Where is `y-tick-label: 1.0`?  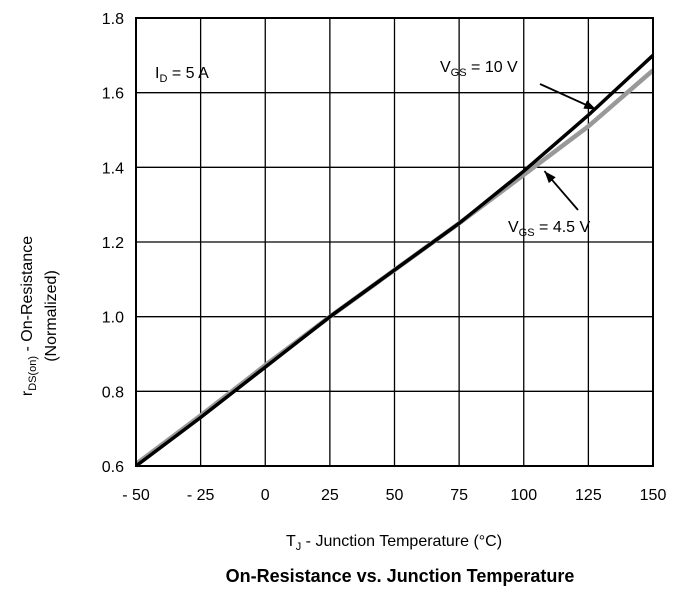
y-tick-label: 1.0 is located at coordinates (113, 318).